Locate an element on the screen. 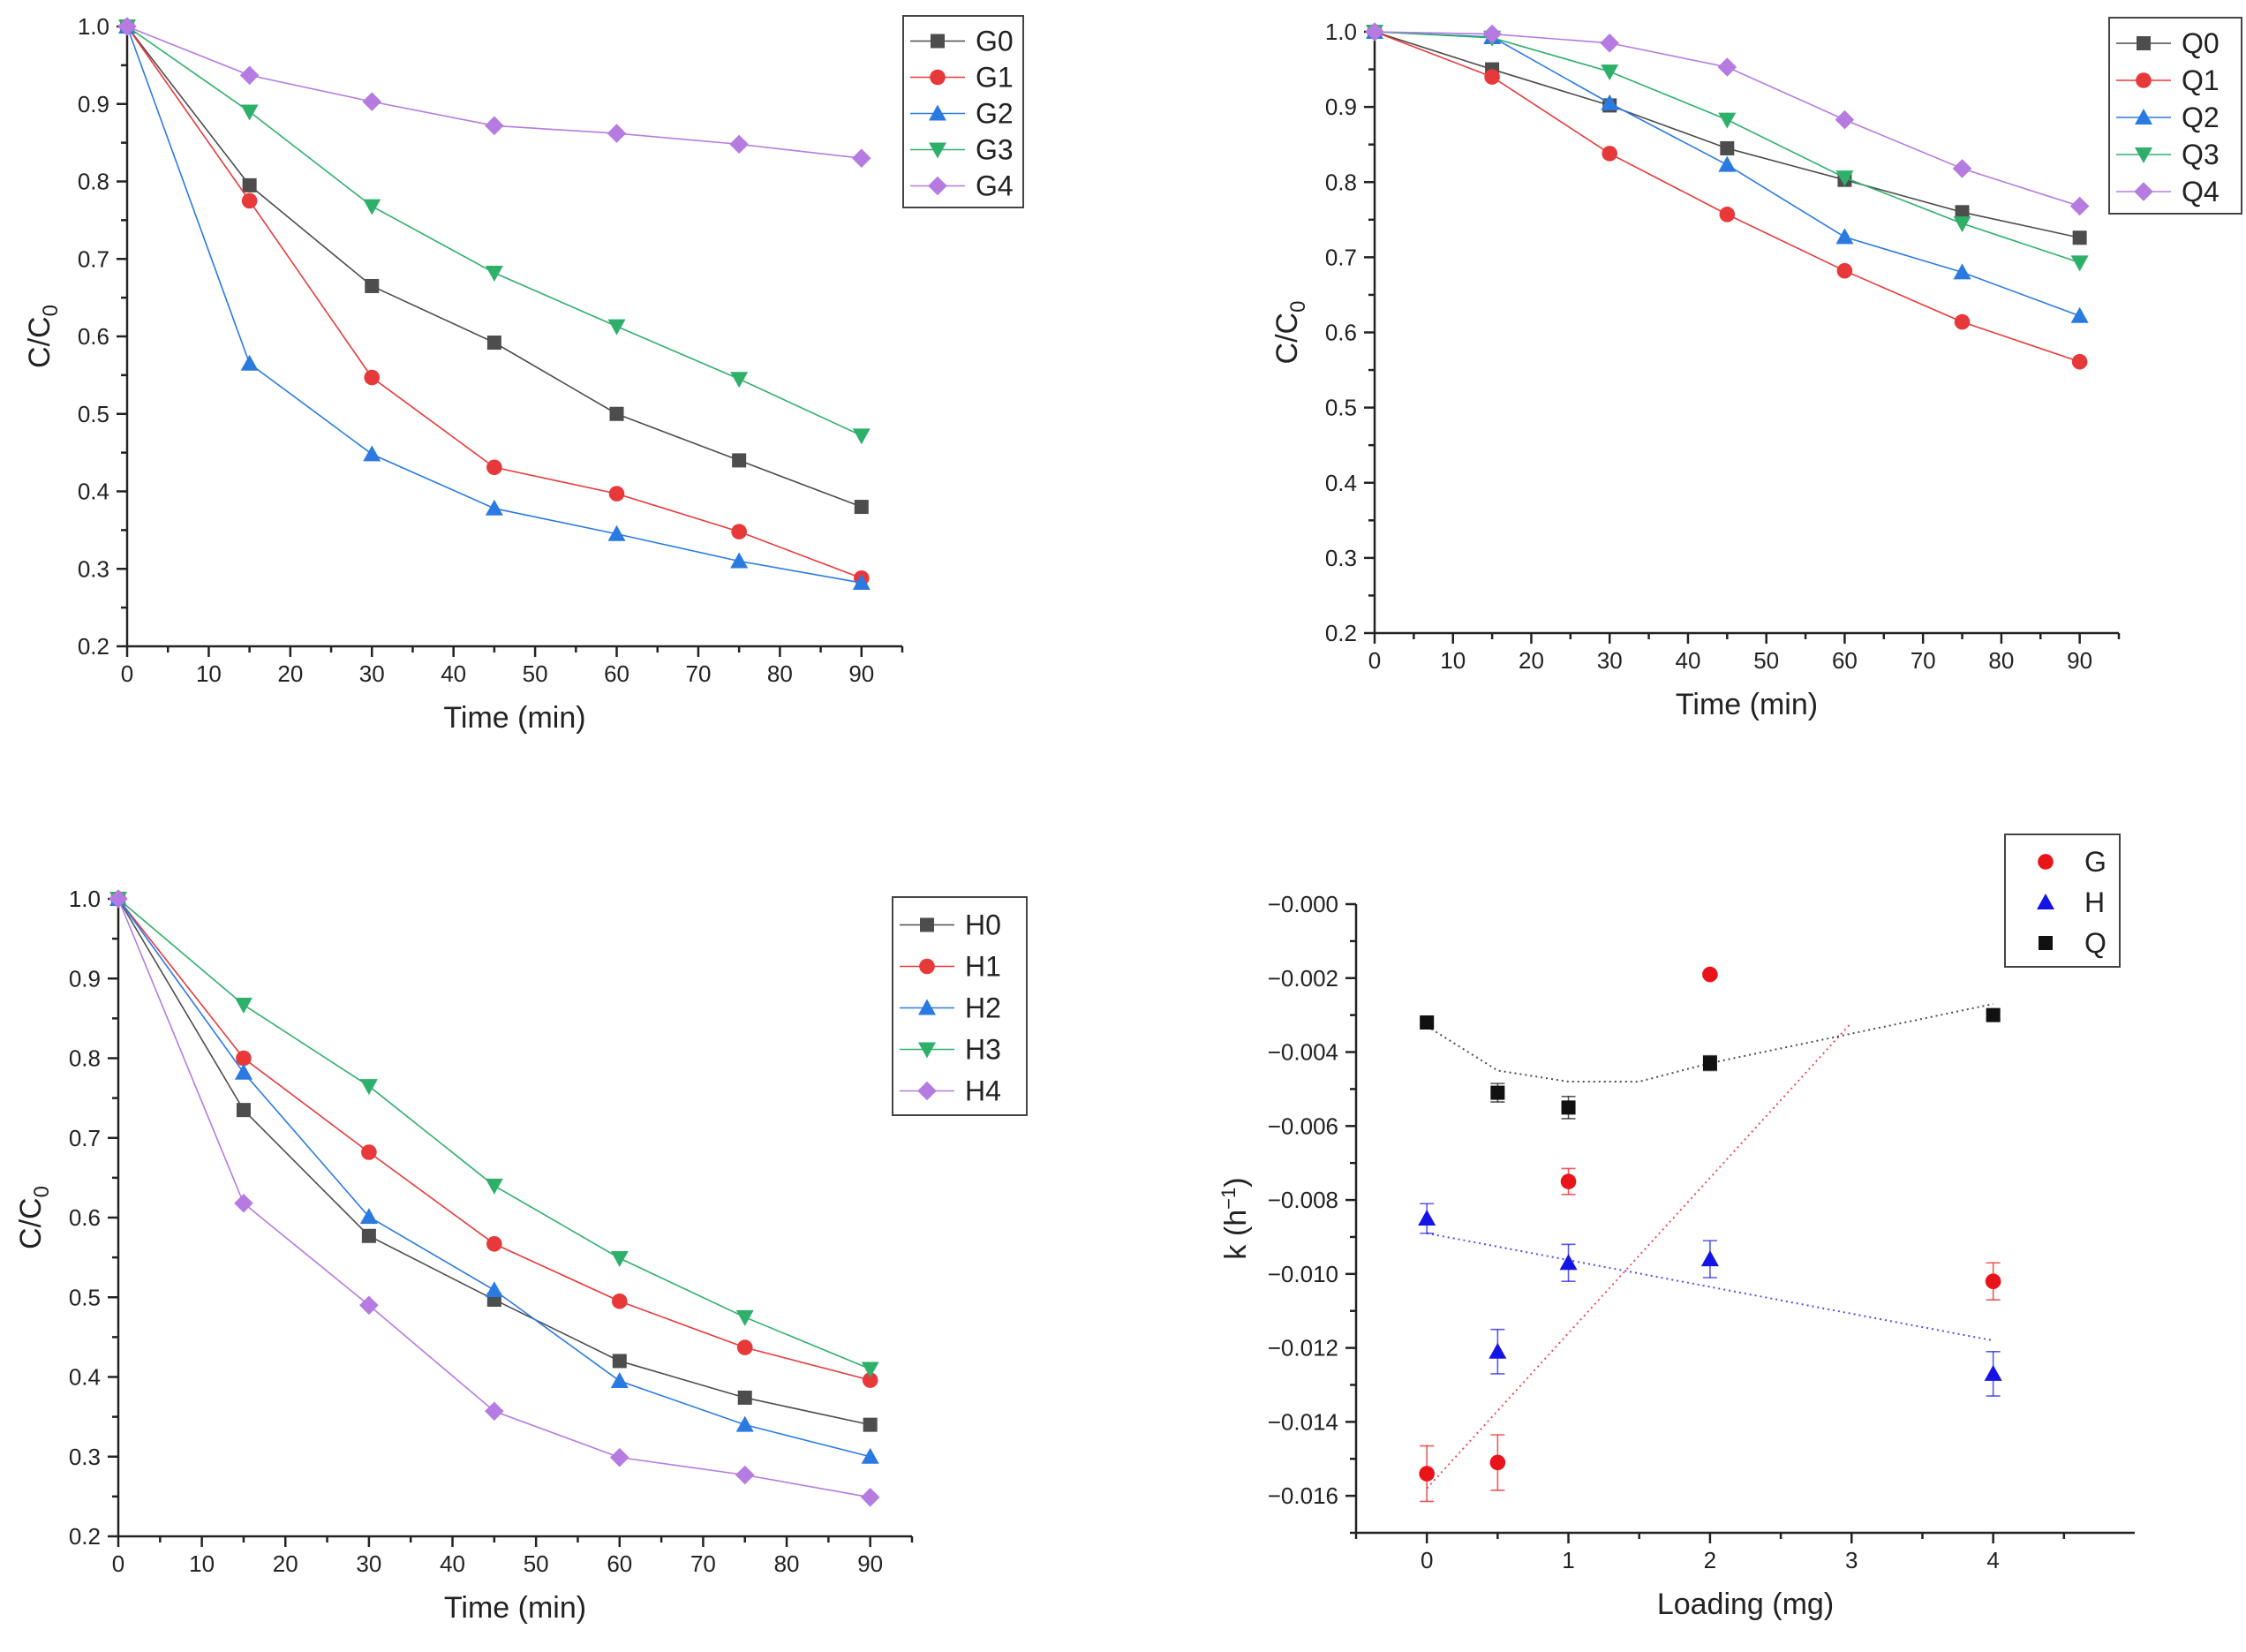 This screenshot has width=2246, height=1652. data-point-H2 is located at coordinates (744, 1423).